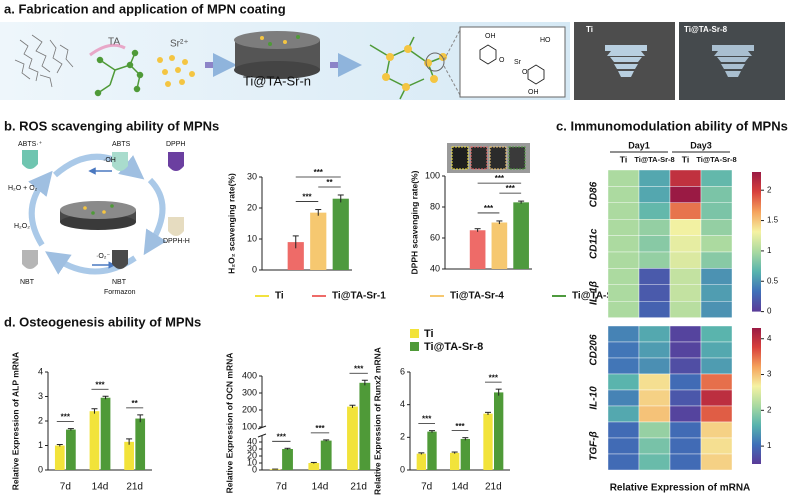 The height and width of the screenshot is (499, 789). I want to click on tubes, so click(103, 209).